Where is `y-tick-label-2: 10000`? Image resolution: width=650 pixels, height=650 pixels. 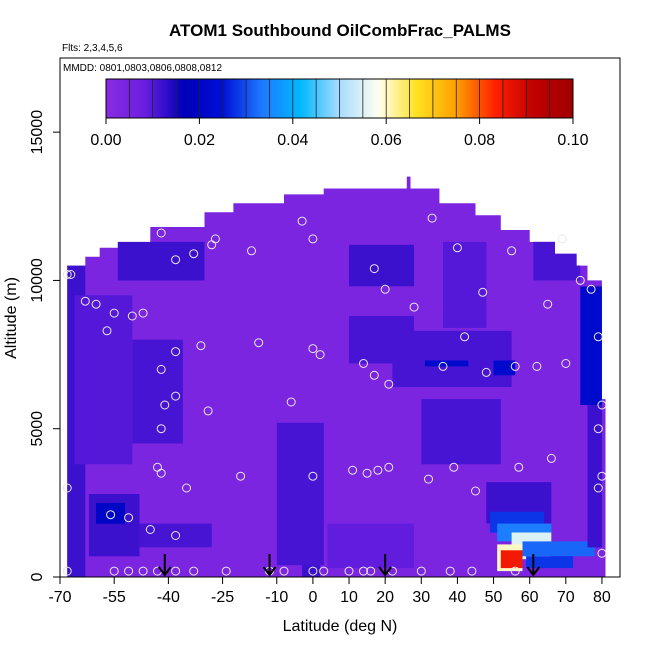 y-tick-label-2: 10000 is located at coordinates (37, 280).